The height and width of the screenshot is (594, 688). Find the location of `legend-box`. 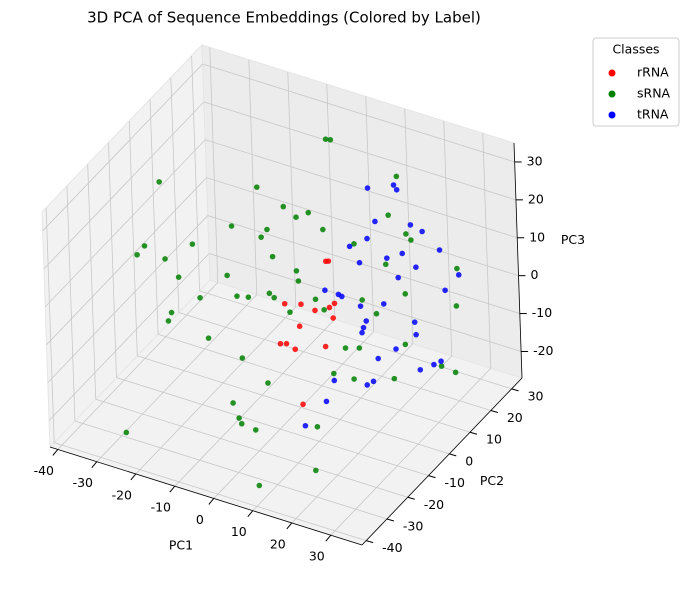

legend-box is located at coordinates (636, 82).